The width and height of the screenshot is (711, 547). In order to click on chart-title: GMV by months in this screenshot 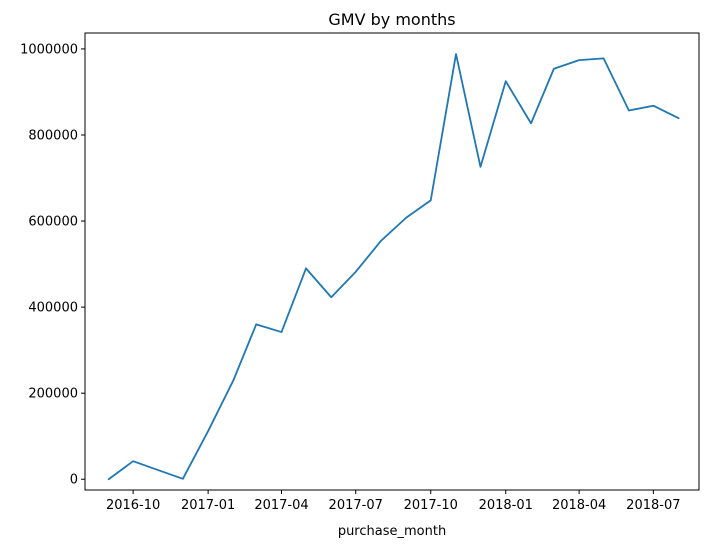, I will do `click(391, 19)`.